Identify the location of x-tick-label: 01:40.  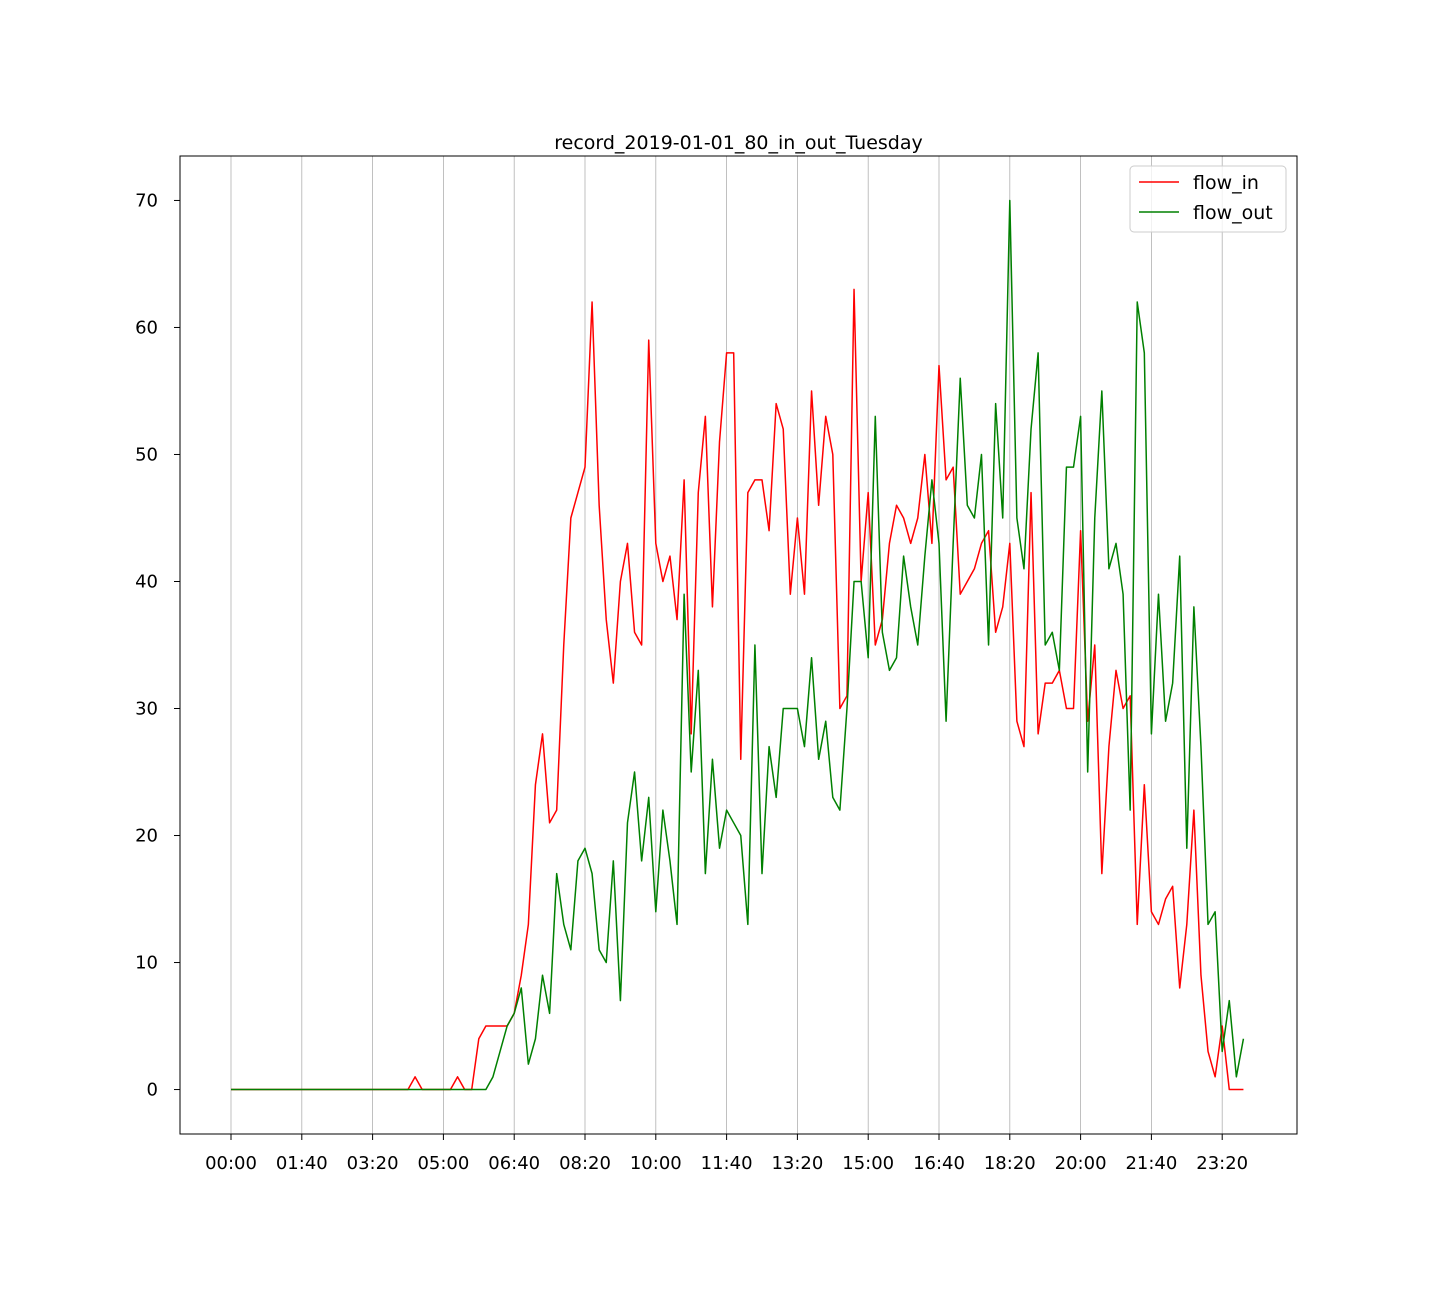
(302, 1163).